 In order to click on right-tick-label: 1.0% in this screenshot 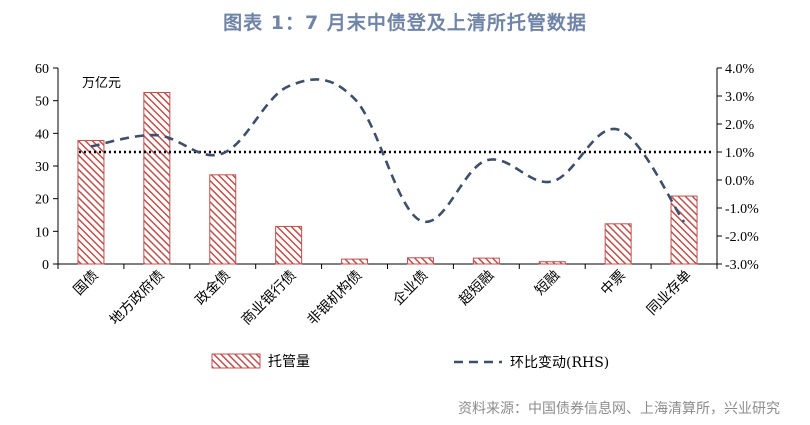, I will do `click(740, 153)`.